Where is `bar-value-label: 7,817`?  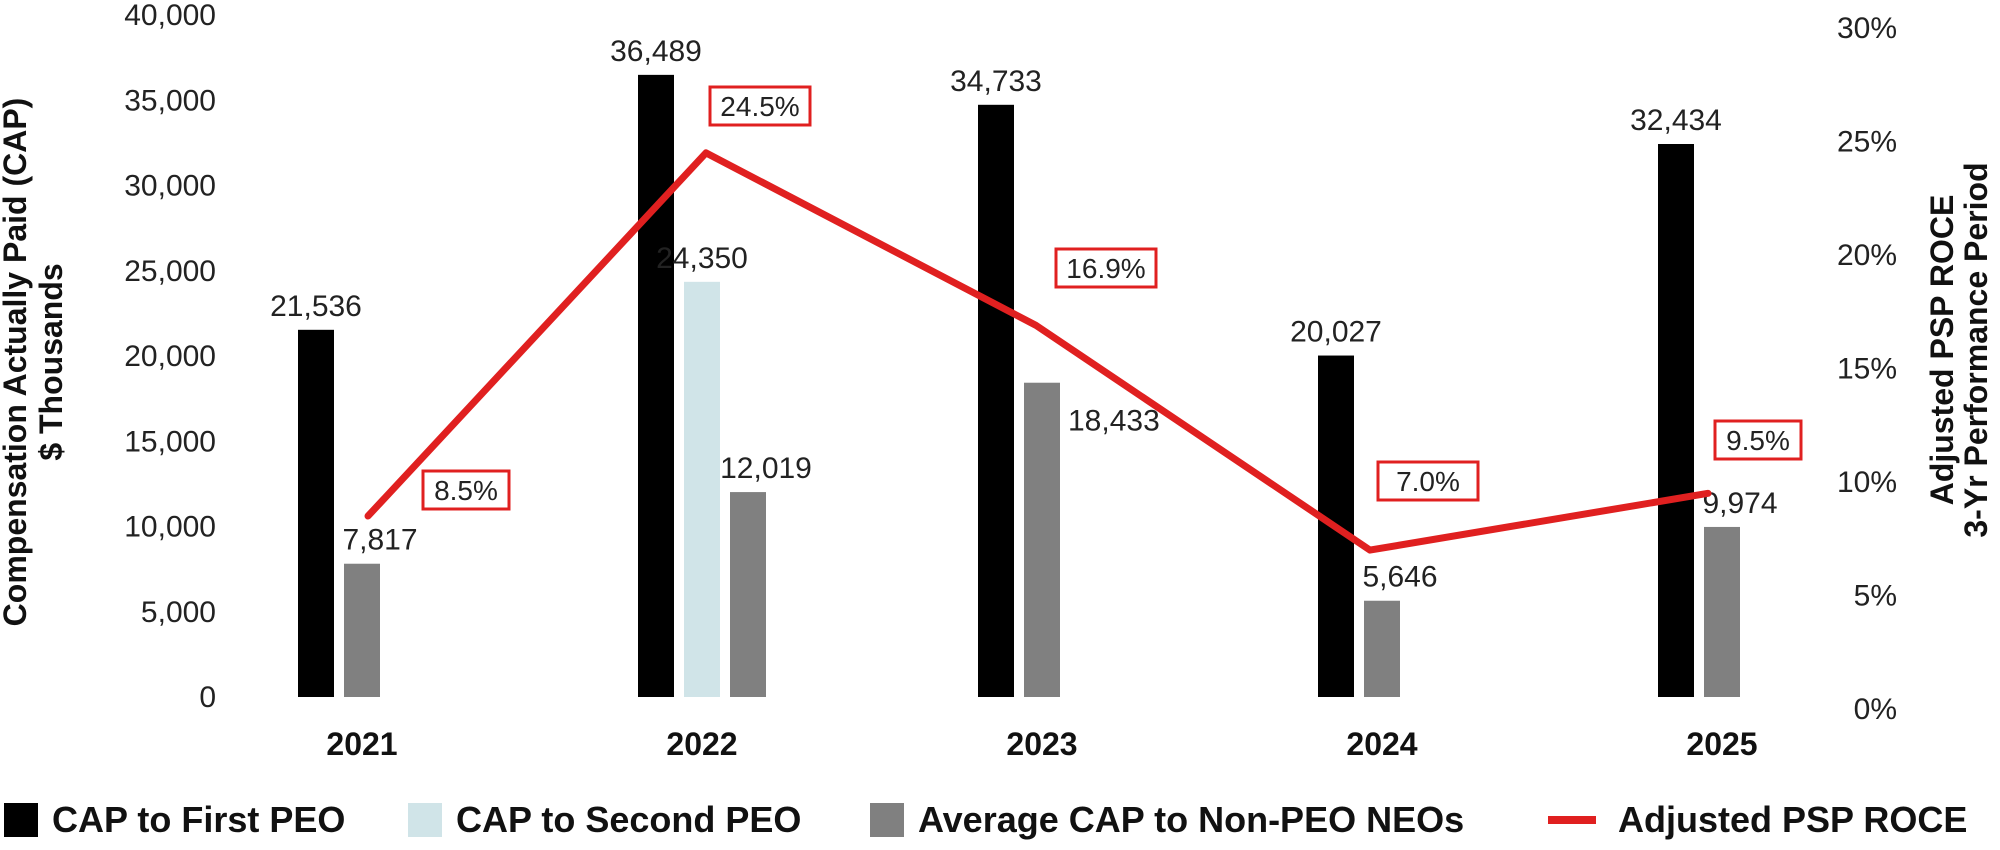 bar-value-label: 7,817 is located at coordinates (379, 540).